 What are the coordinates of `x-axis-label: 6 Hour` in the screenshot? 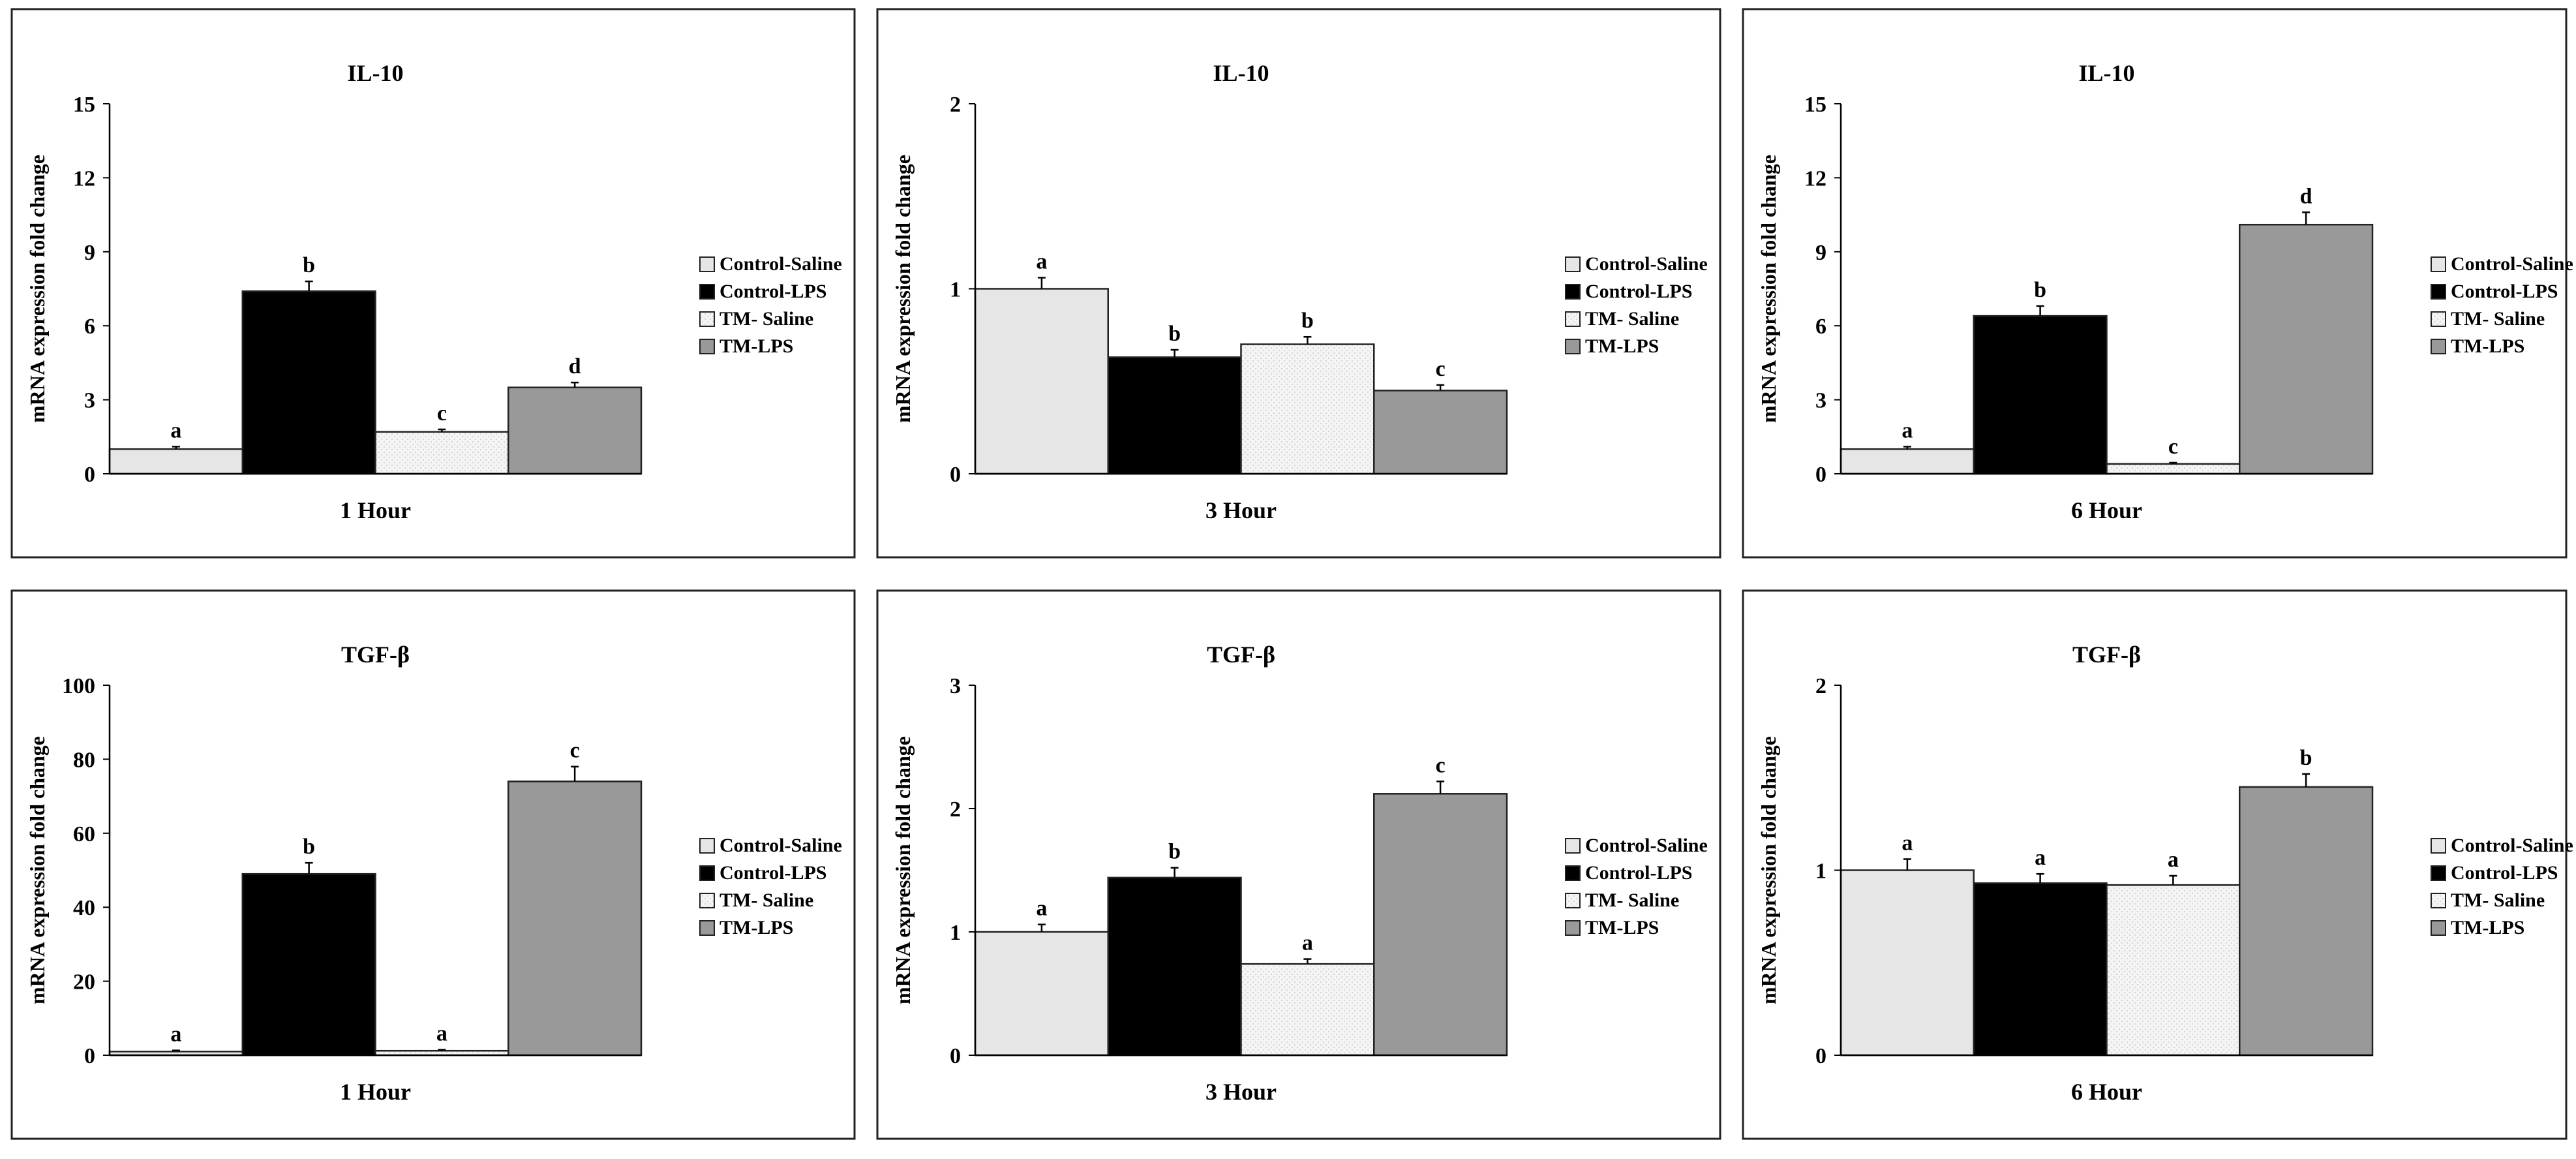 It's located at (2106, 510).